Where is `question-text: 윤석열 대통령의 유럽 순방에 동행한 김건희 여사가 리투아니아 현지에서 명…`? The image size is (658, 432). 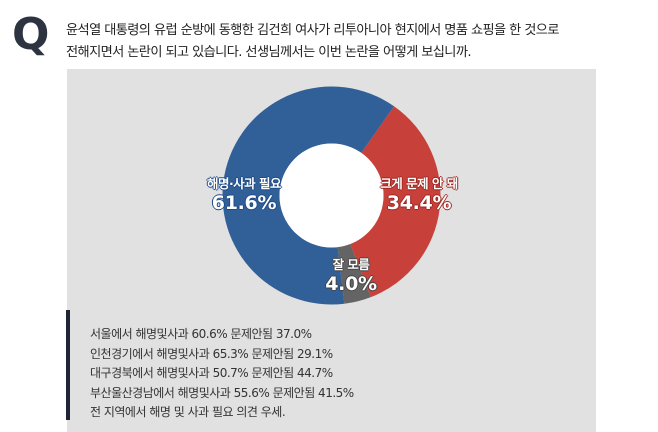 question-text: 윤석열 대통령의 유럽 순방에 동행한 김건희 여사가 리투아니아 현지에서 명… is located at coordinates (346, 42).